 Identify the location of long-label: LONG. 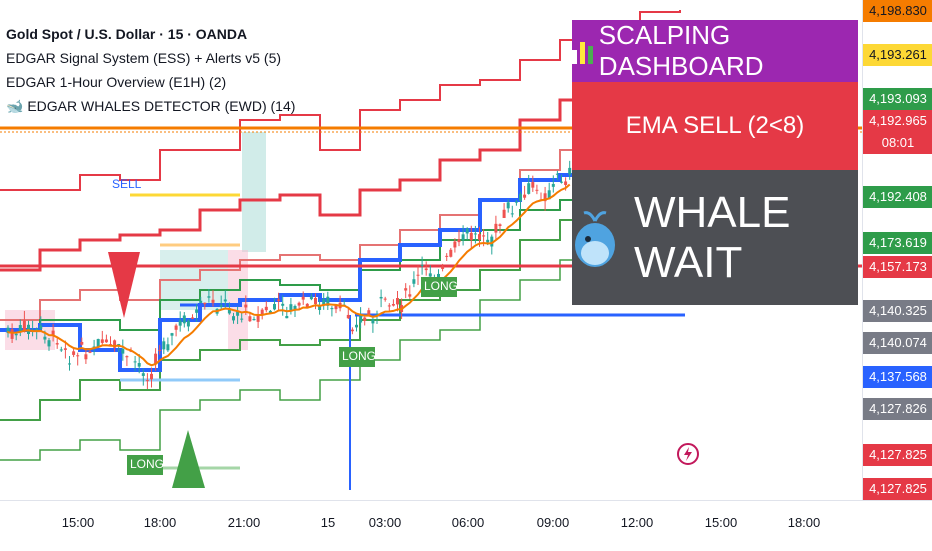
(147, 464).